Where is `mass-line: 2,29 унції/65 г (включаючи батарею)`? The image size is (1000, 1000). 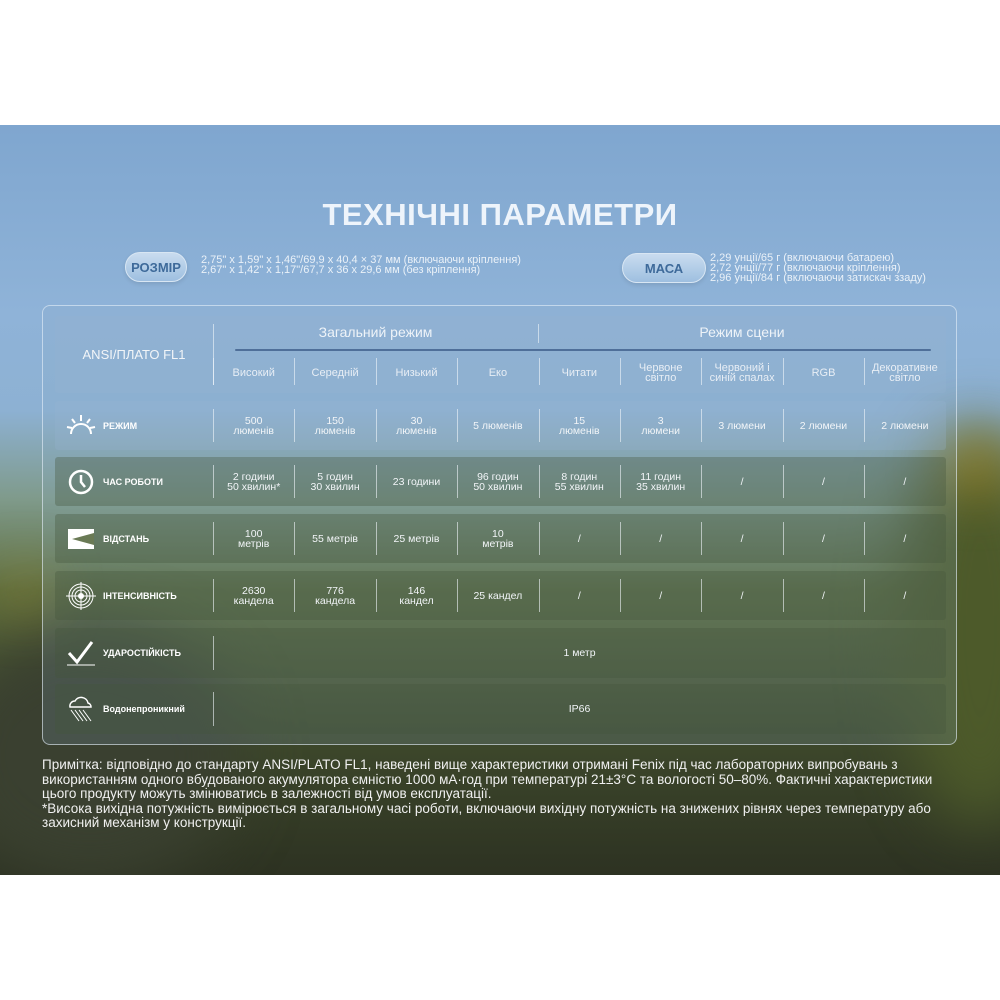 mass-line: 2,29 унції/65 г (включаючи батарею) is located at coordinates (802, 258).